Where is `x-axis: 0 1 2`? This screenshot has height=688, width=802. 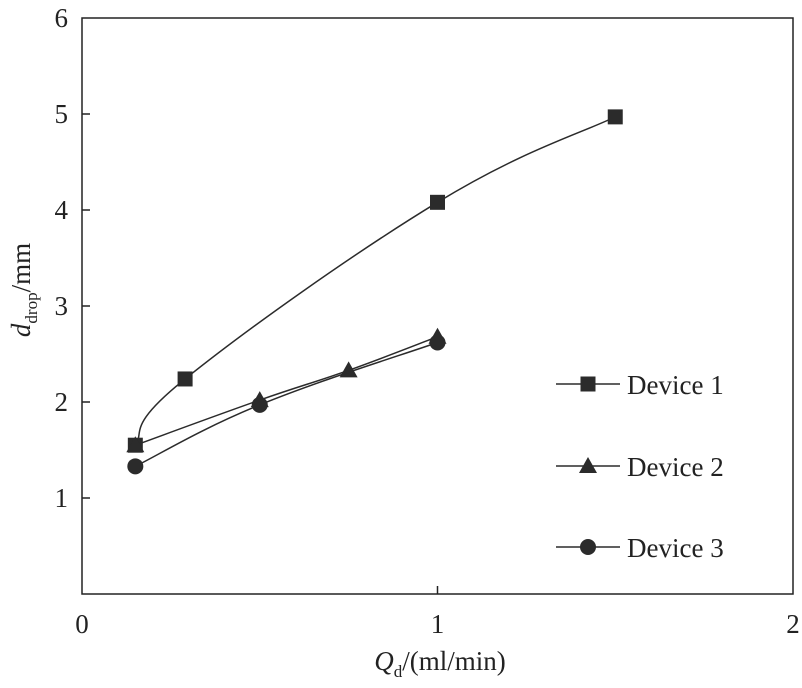
x-axis: 0 1 2 is located at coordinates (437, 612).